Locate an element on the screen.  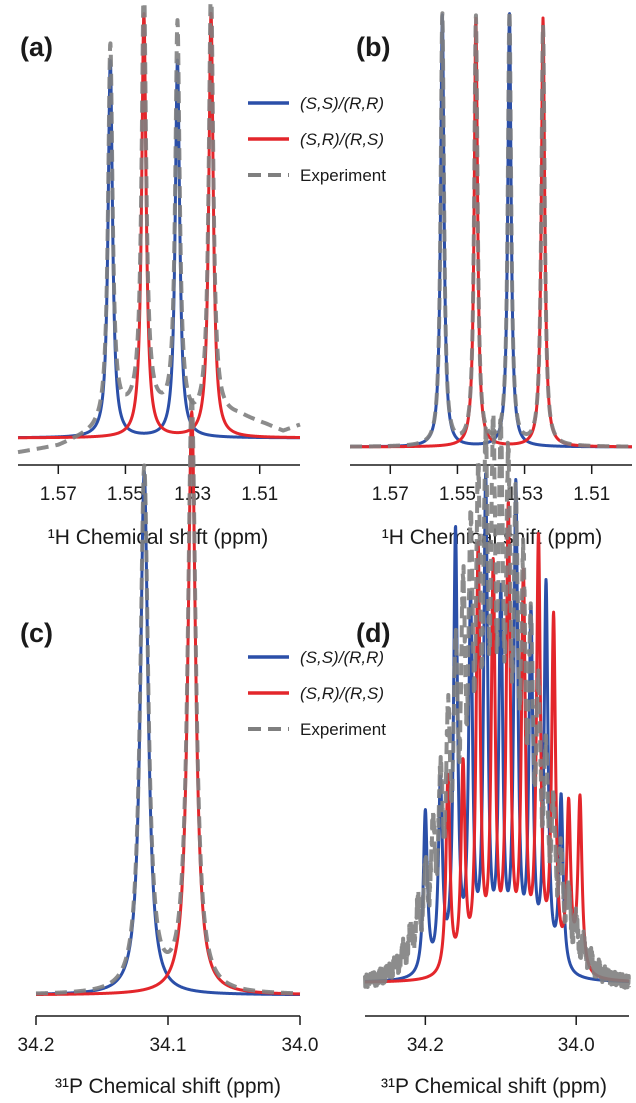
panel-a-x-tick-label: 1.55 is located at coordinates (125, 494).